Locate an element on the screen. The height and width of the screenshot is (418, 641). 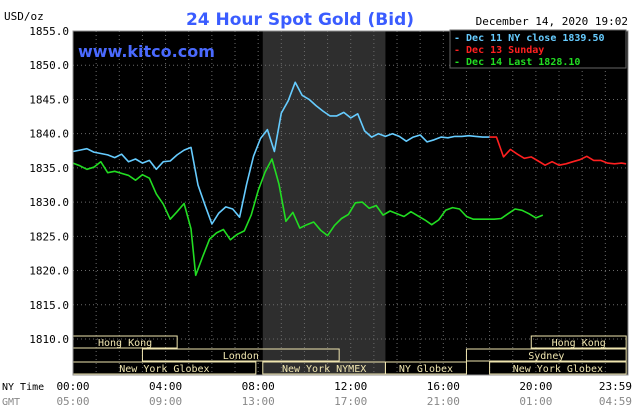
x-tick-label-gmt: 04:59 is located at coordinates (615, 401).